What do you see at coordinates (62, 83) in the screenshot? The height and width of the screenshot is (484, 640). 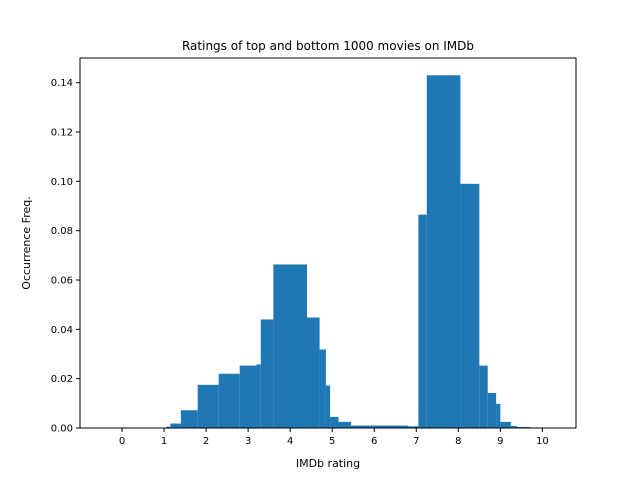 I see `y-tick-label: 0.14` at bounding box center [62, 83].